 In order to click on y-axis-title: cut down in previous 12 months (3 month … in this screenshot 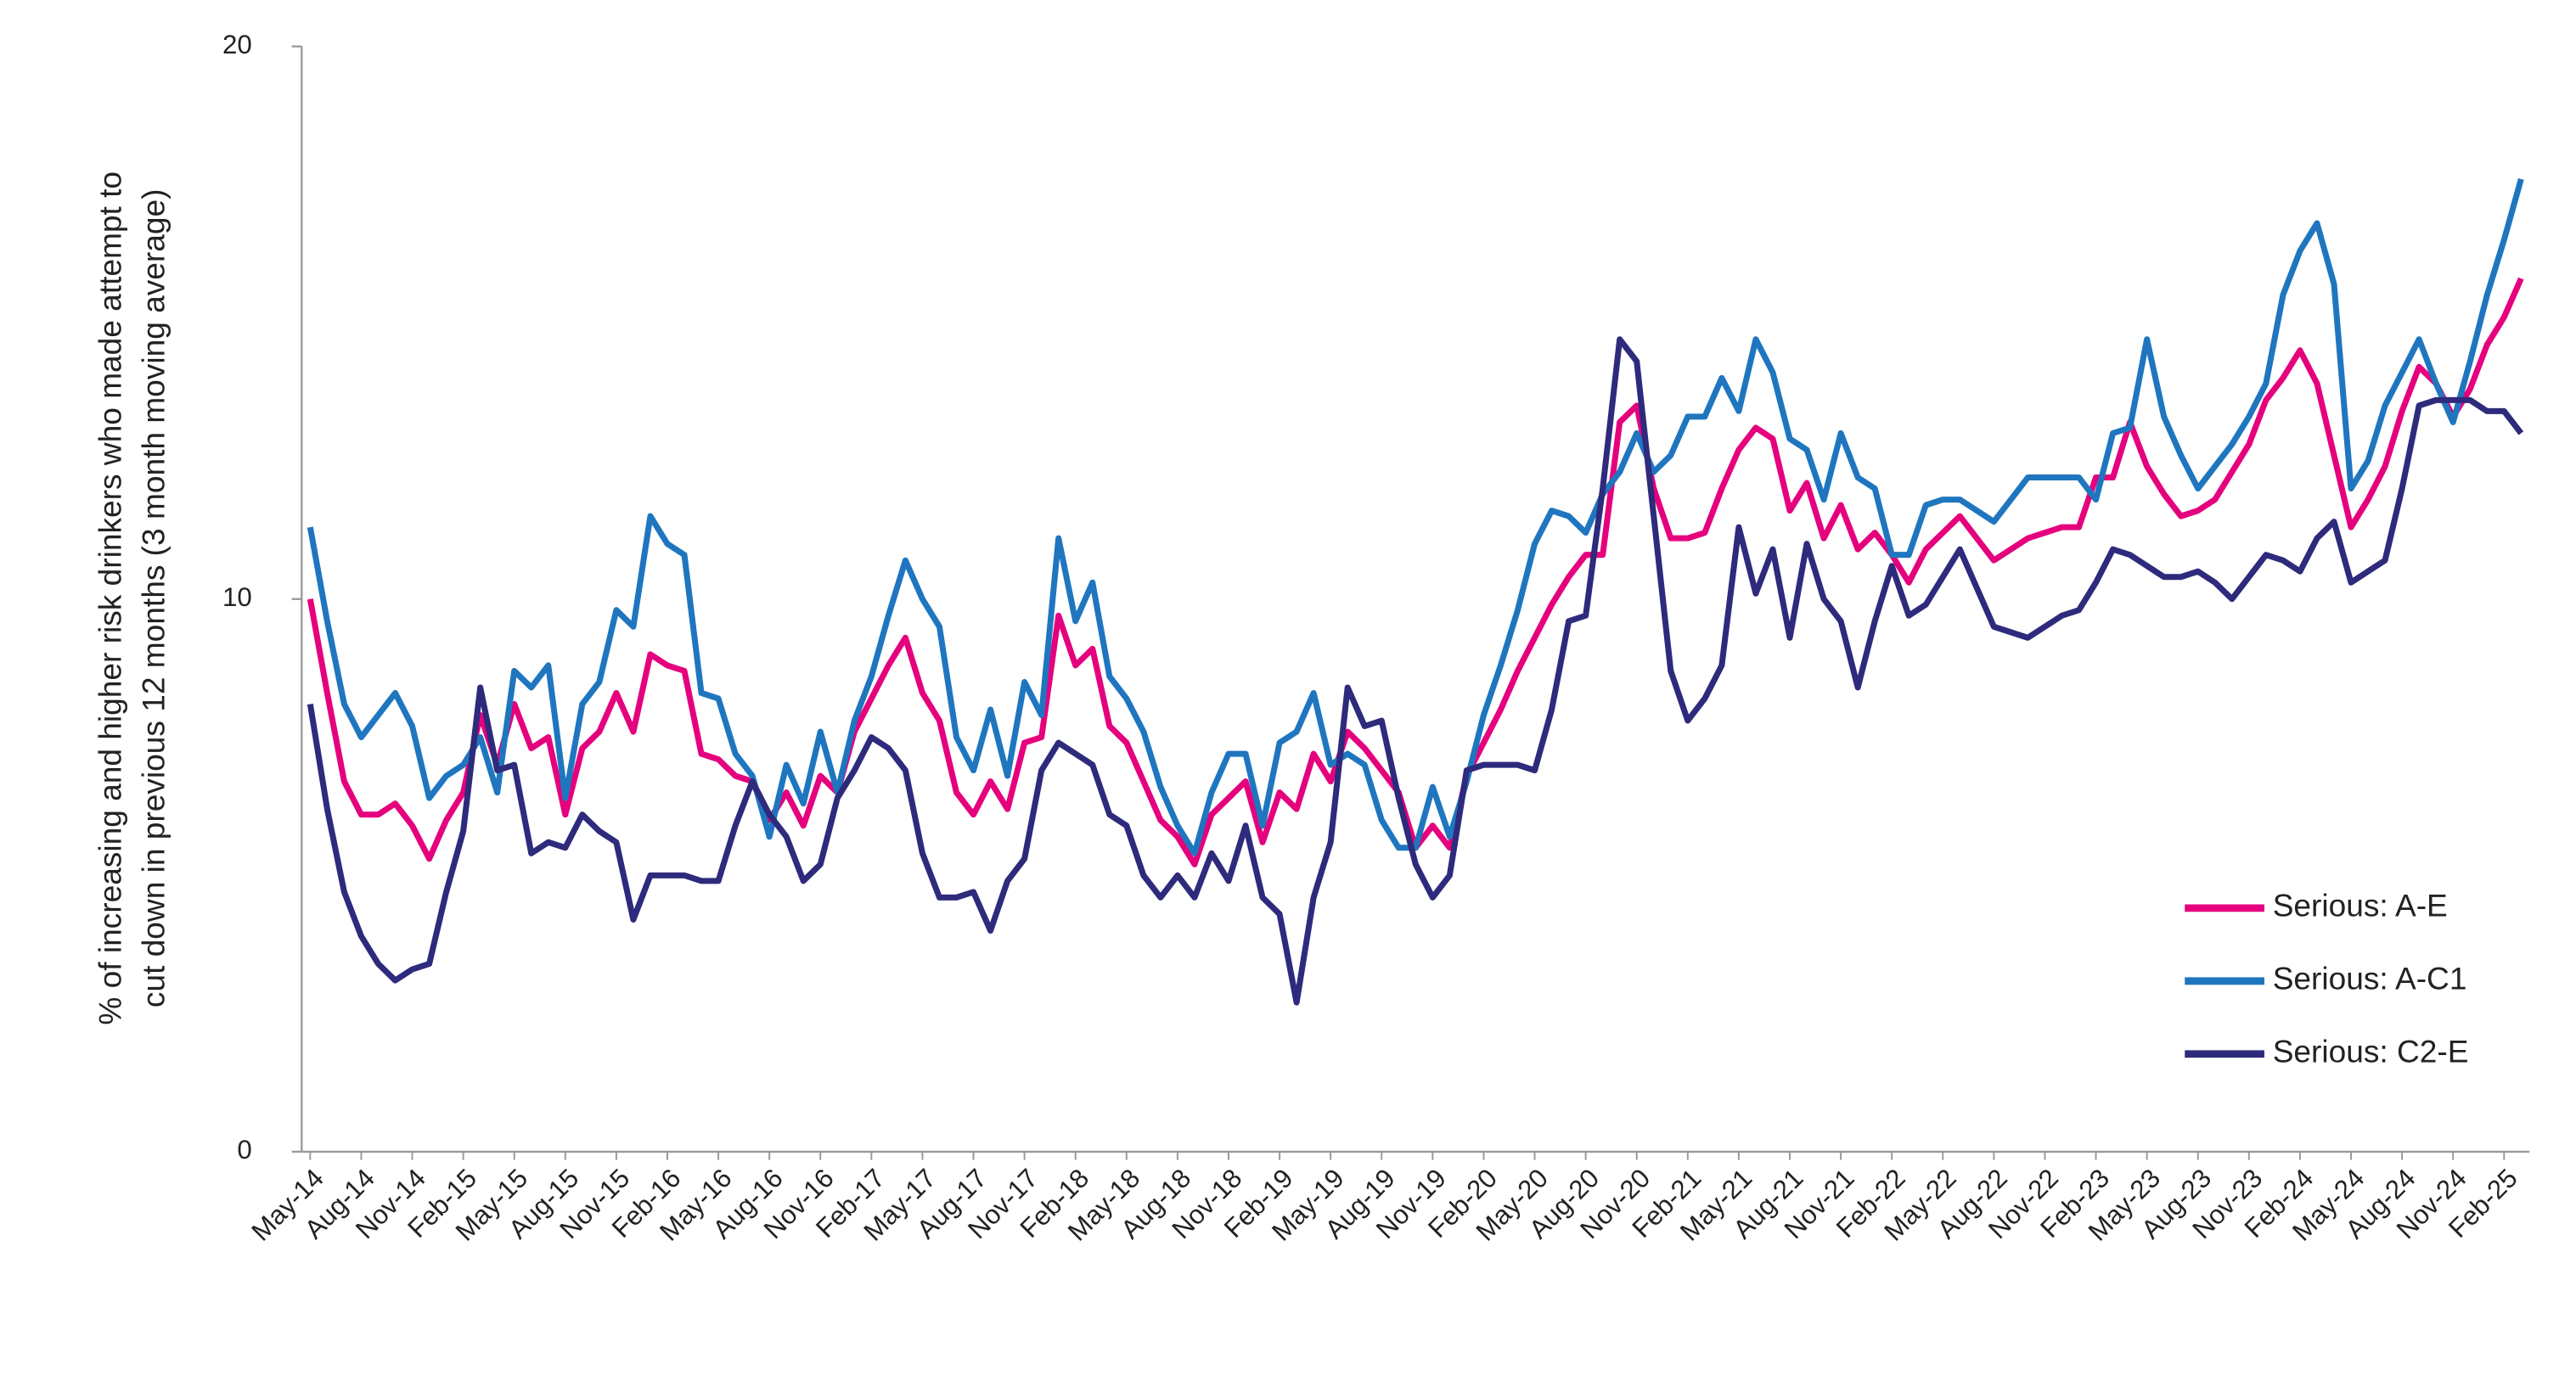, I will do `click(153, 598)`.